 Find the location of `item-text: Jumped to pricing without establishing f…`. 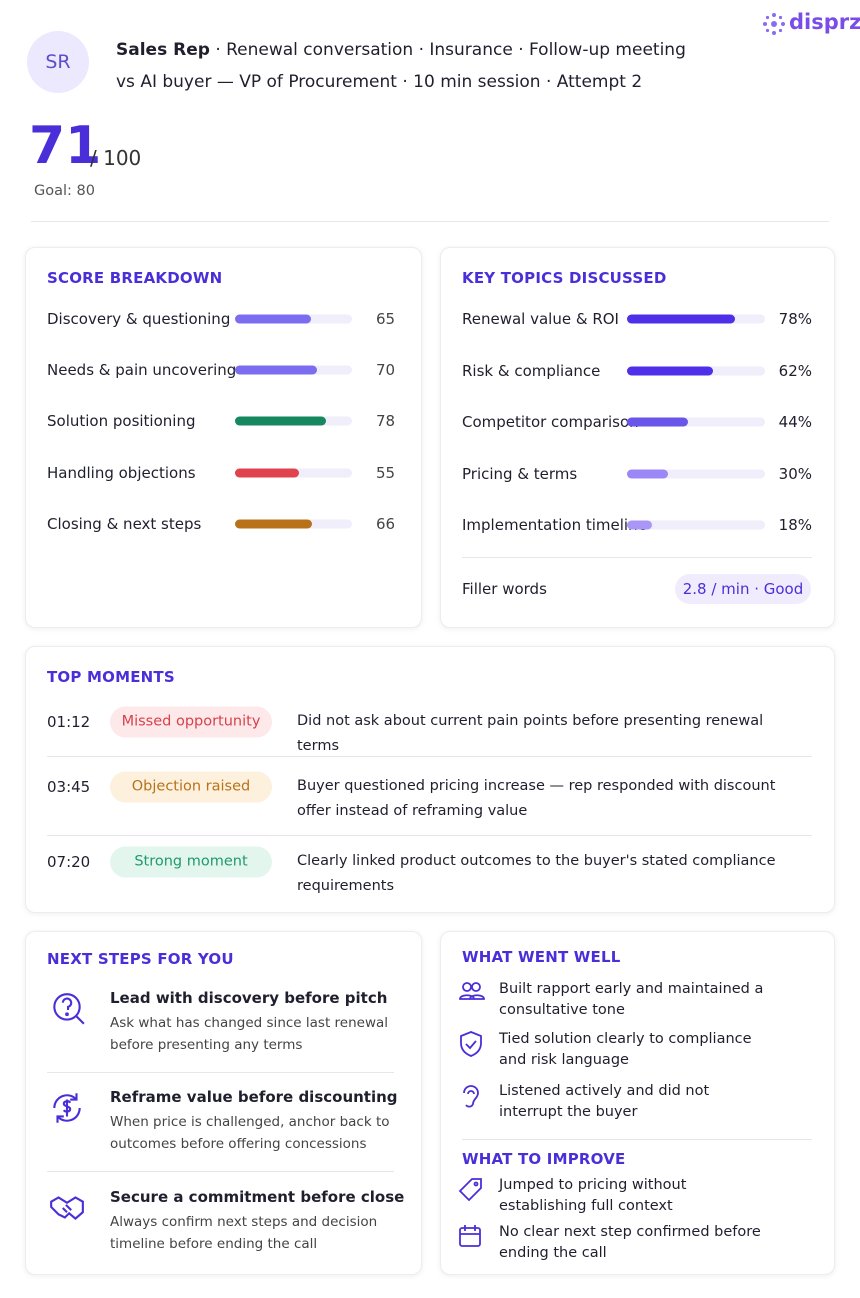

item-text: Jumped to pricing without establishing f… is located at coordinates (593, 1195).